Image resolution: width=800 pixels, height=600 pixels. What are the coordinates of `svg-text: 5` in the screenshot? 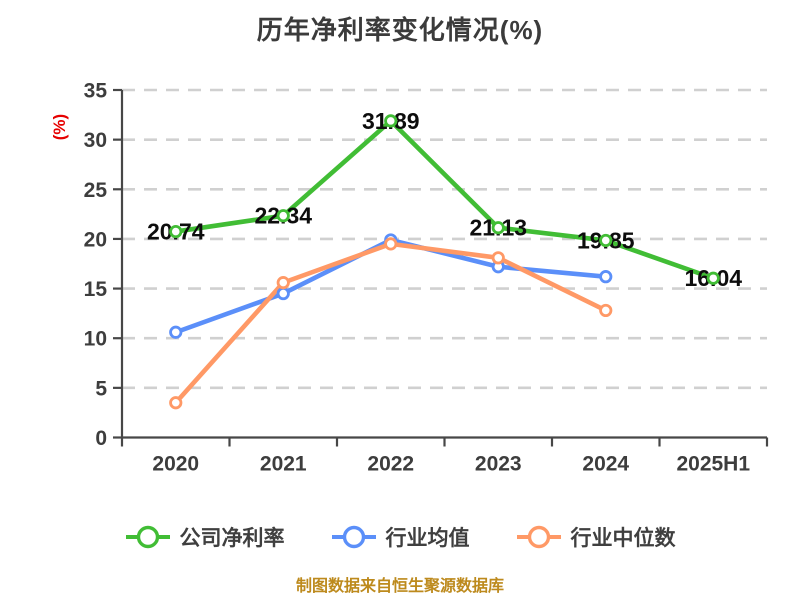 It's located at (101, 388).